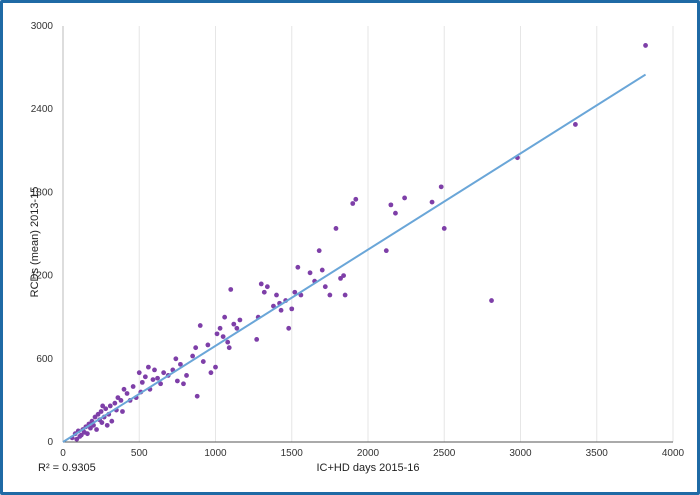  What do you see at coordinates (597, 453) in the screenshot?
I see `x-tick-label: 3500` at bounding box center [597, 453].